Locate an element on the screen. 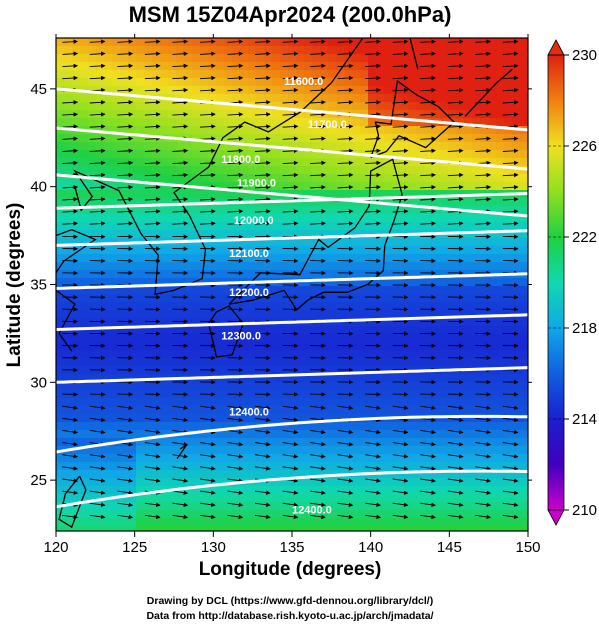  y-tick-label: 40 is located at coordinates (38, 187).